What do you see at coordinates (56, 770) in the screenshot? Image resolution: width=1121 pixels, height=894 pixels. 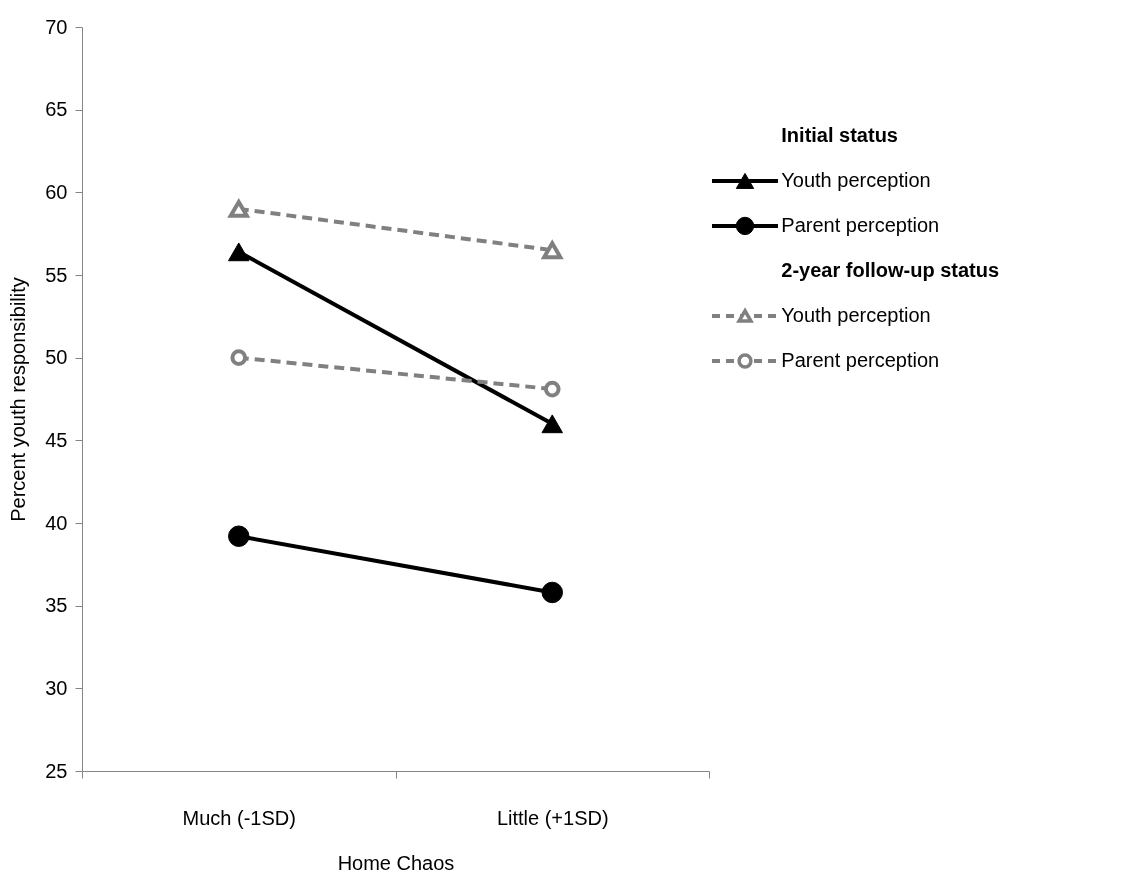 I see `y-tick-label: 25` at bounding box center [56, 770].